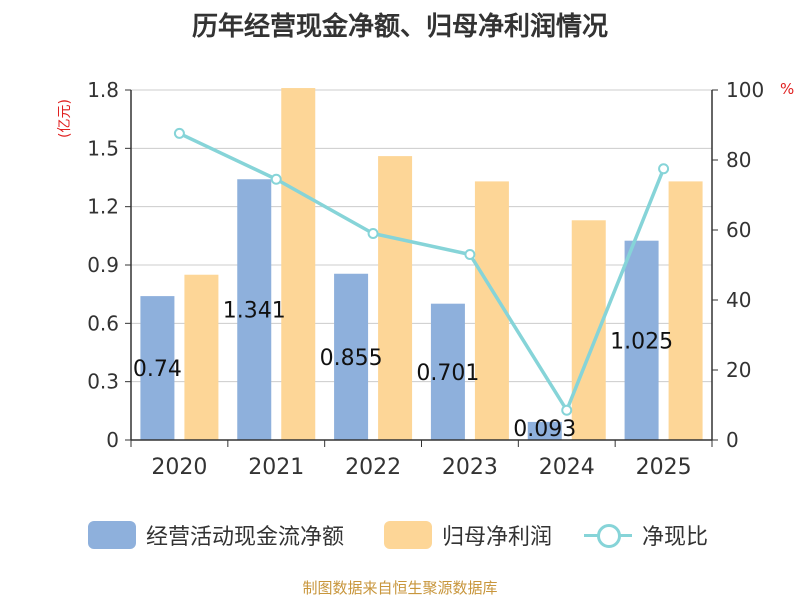 The height and width of the screenshot is (600, 800). Describe the element at coordinates (103, 207) in the screenshot. I see `y-left-tick-label: 1.2` at that location.